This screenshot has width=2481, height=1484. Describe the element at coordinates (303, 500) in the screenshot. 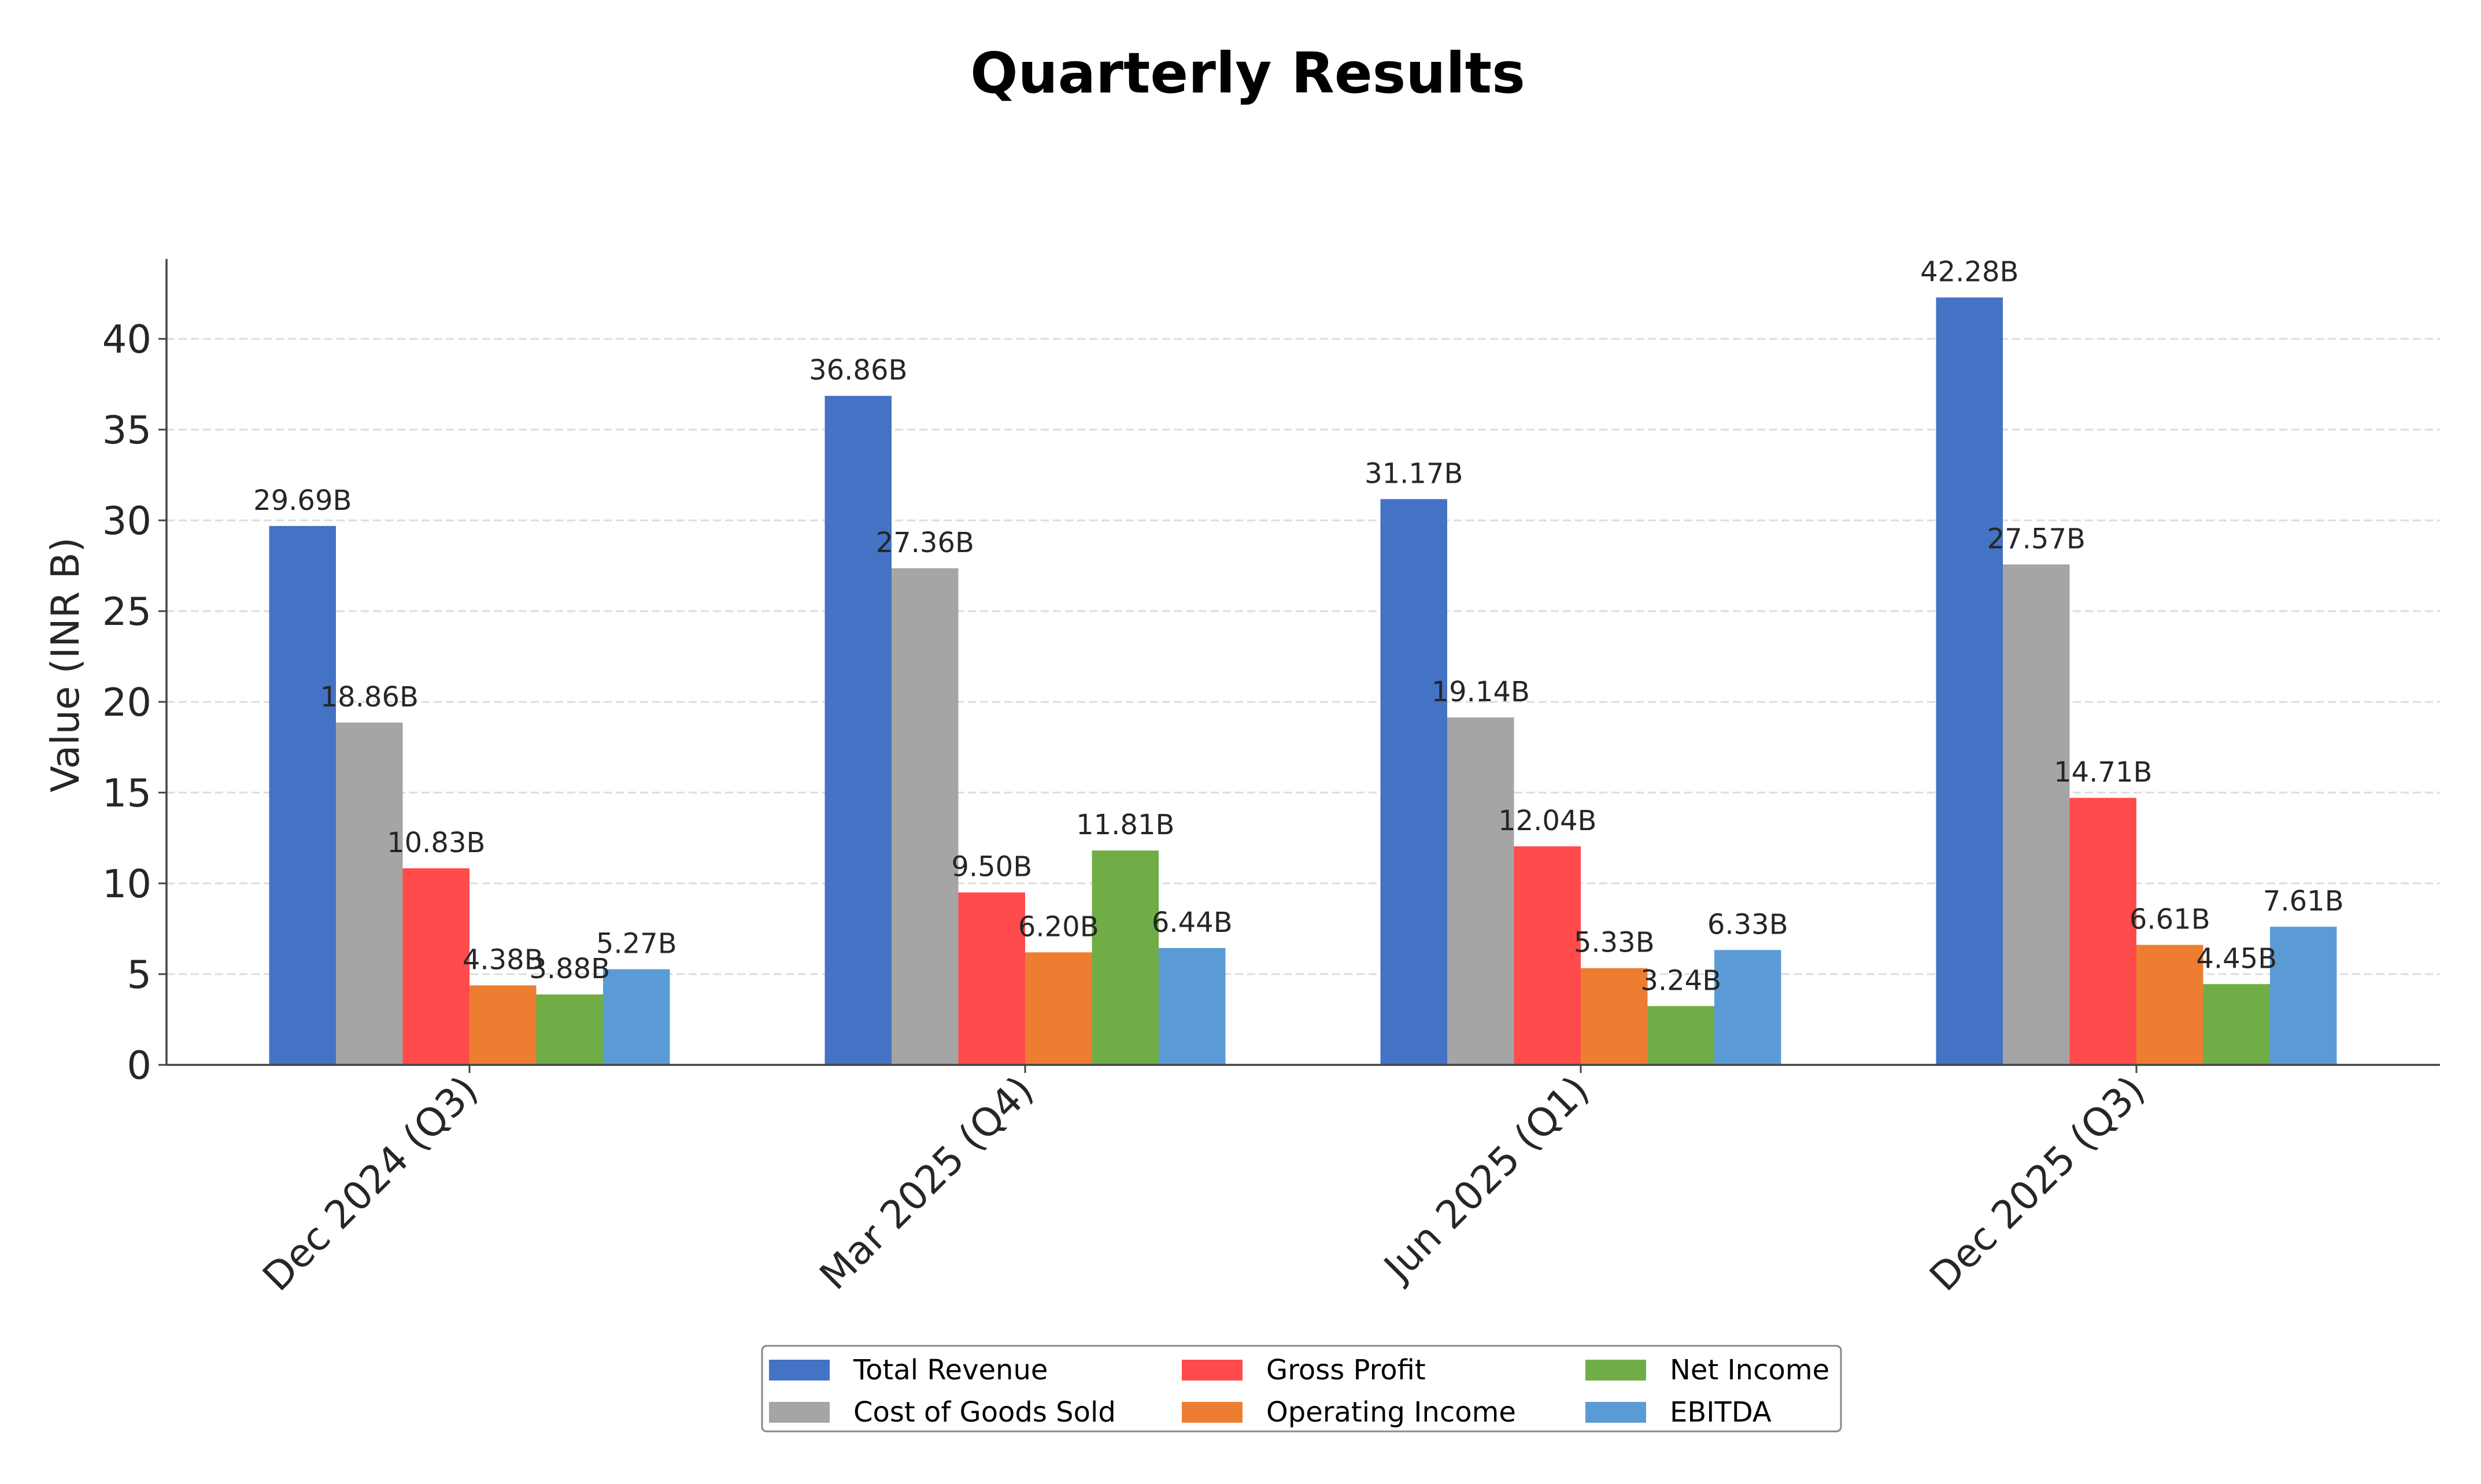

I see `bar-label: 29.69B` at that location.